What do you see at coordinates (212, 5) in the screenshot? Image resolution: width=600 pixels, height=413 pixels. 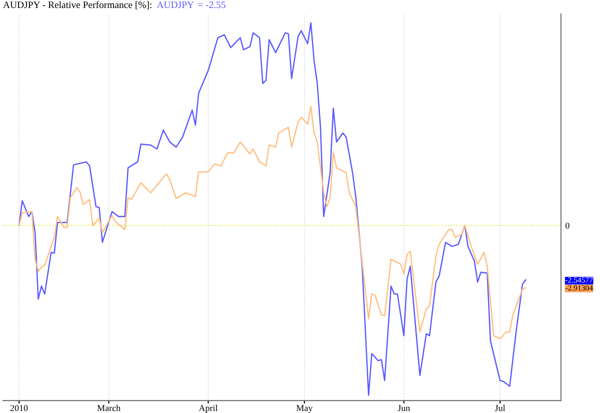 I see `text: = -2.55` at bounding box center [212, 5].